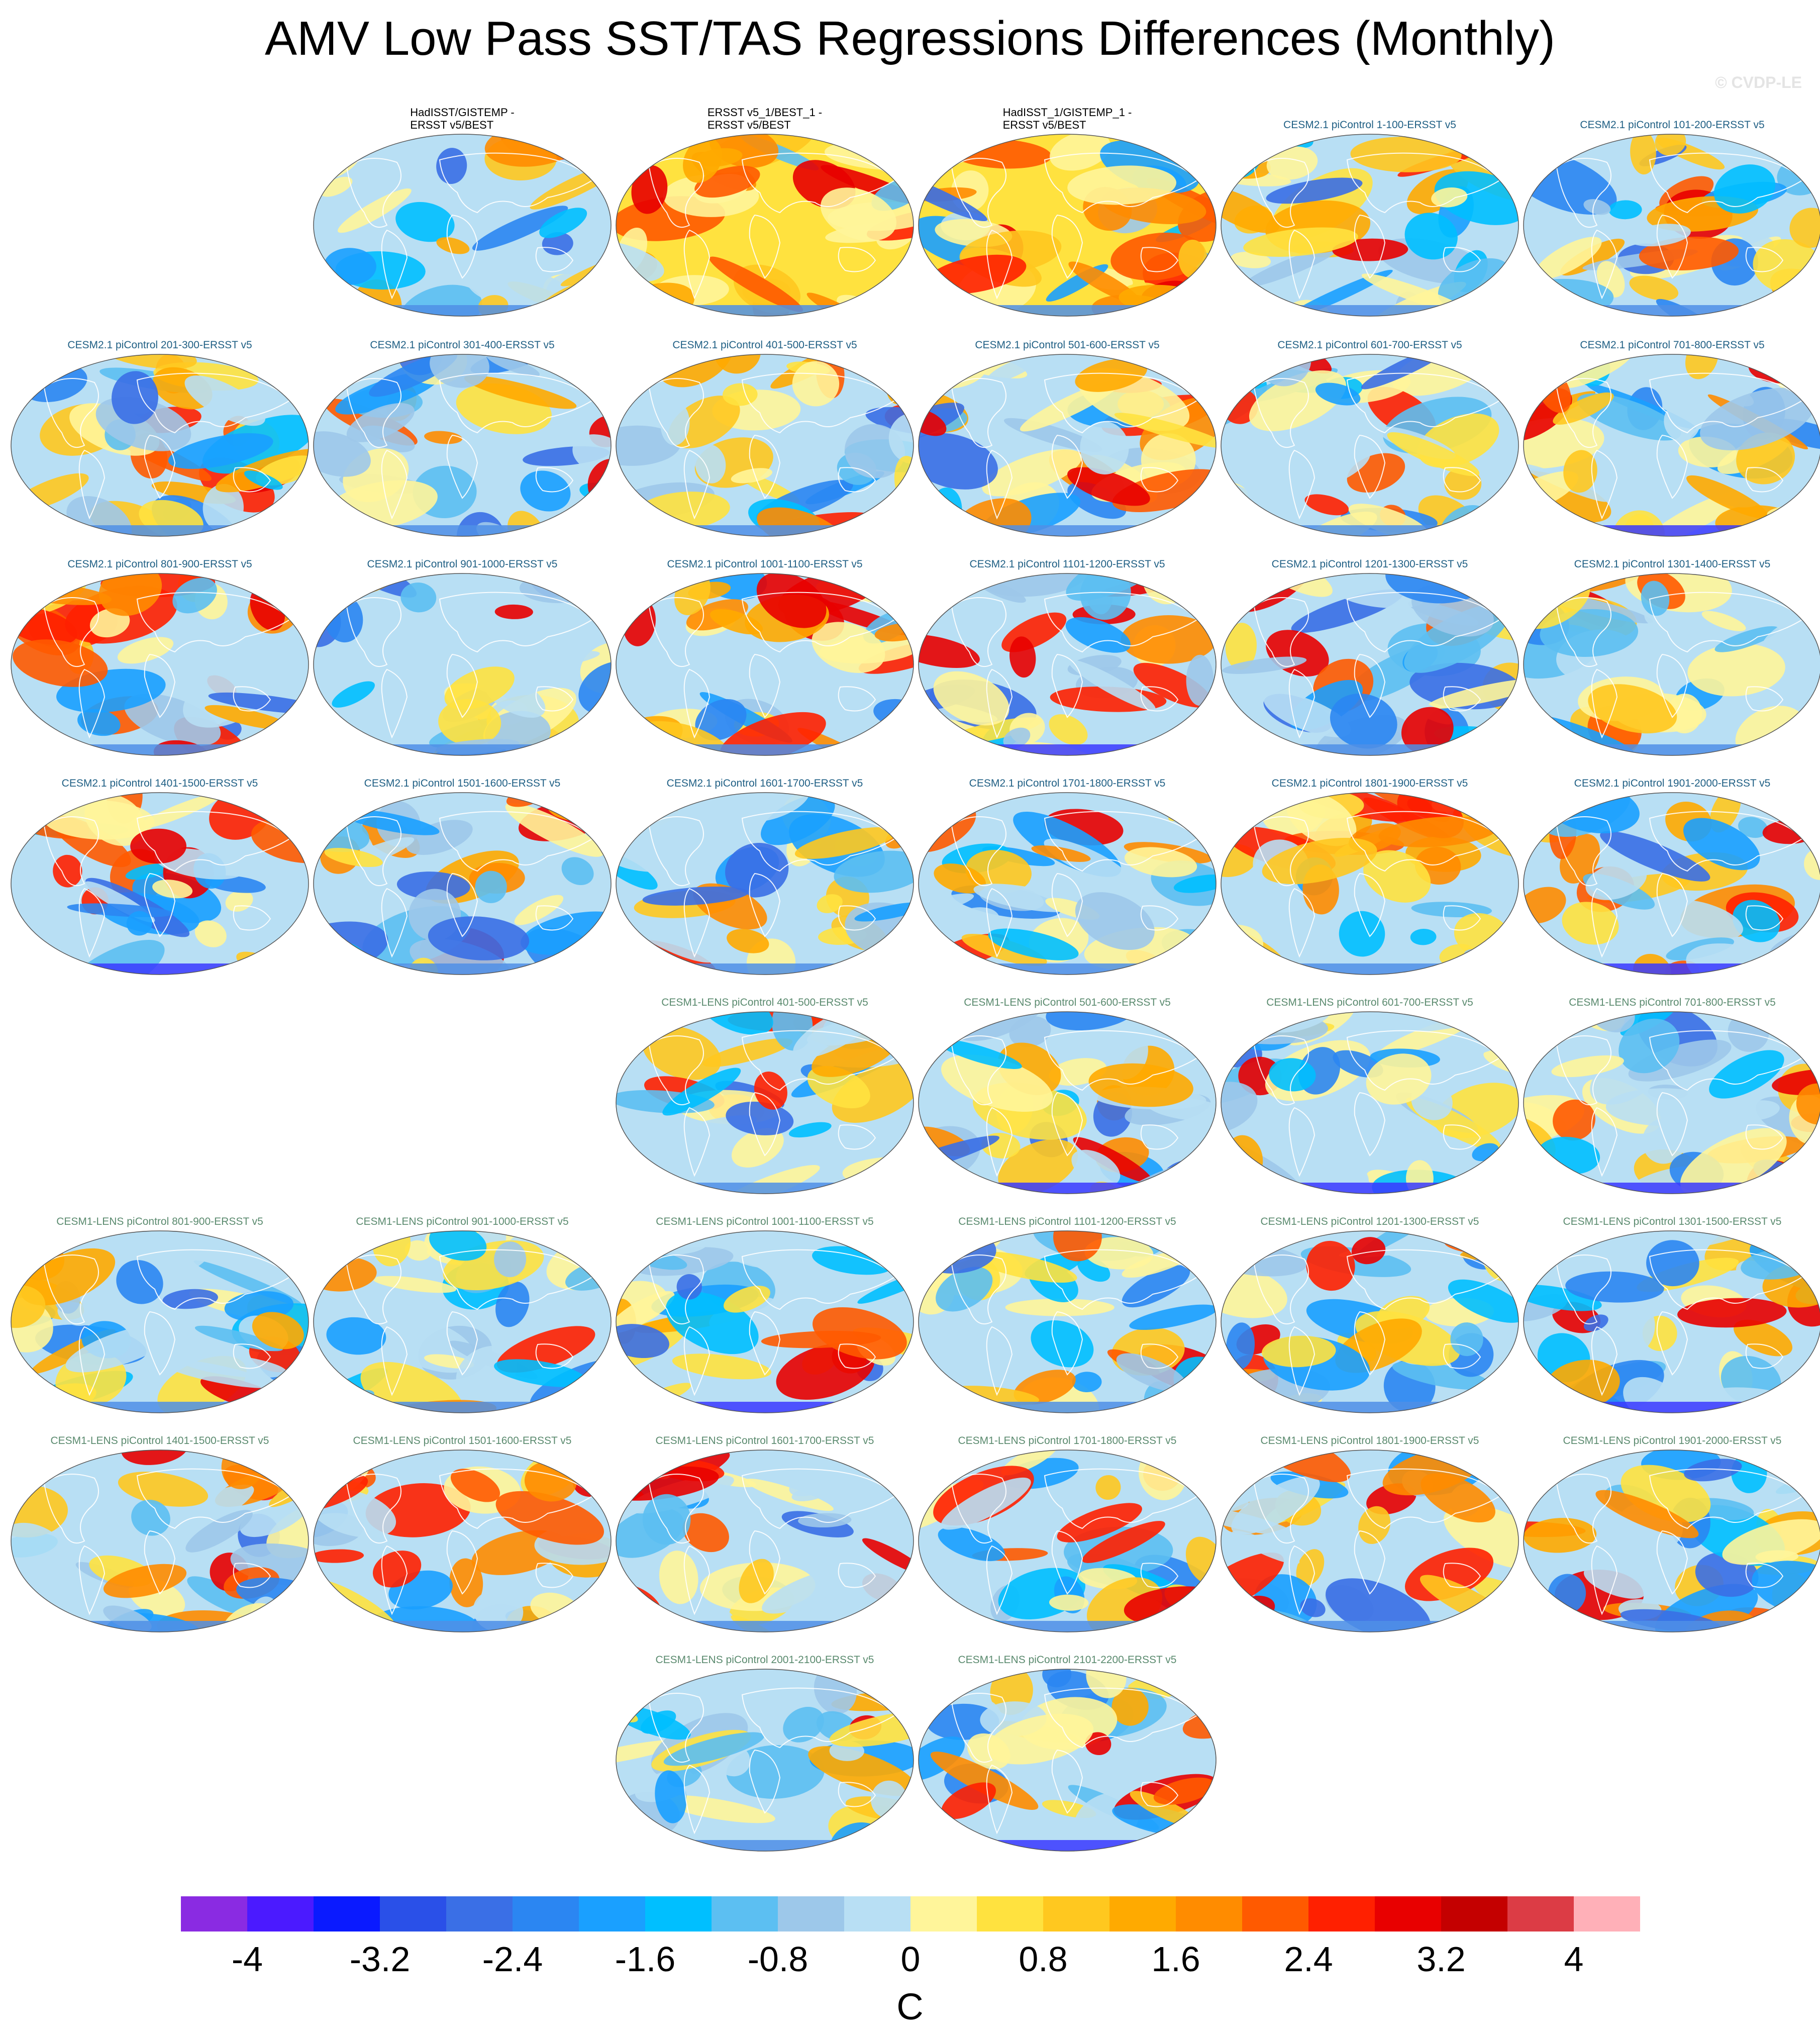 The width and height of the screenshot is (1820, 2028). I want to click on map-panel: CESM2.1 piControl 501-600-ERSST v5, so click(1067, 430).